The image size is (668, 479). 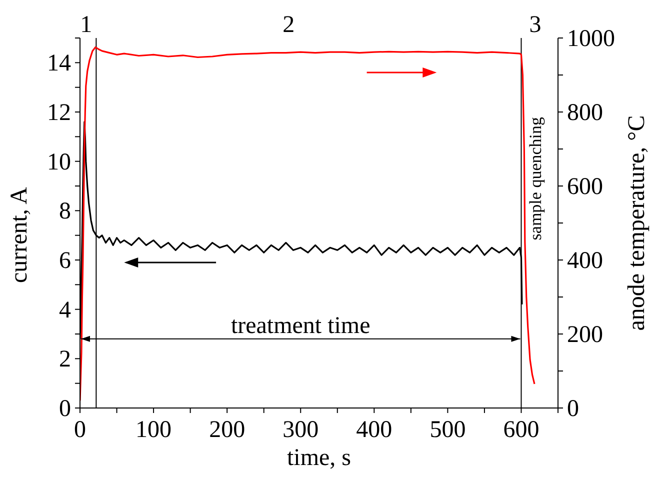 What do you see at coordinates (65, 211) in the screenshot?
I see `y-tick-label: 8` at bounding box center [65, 211].